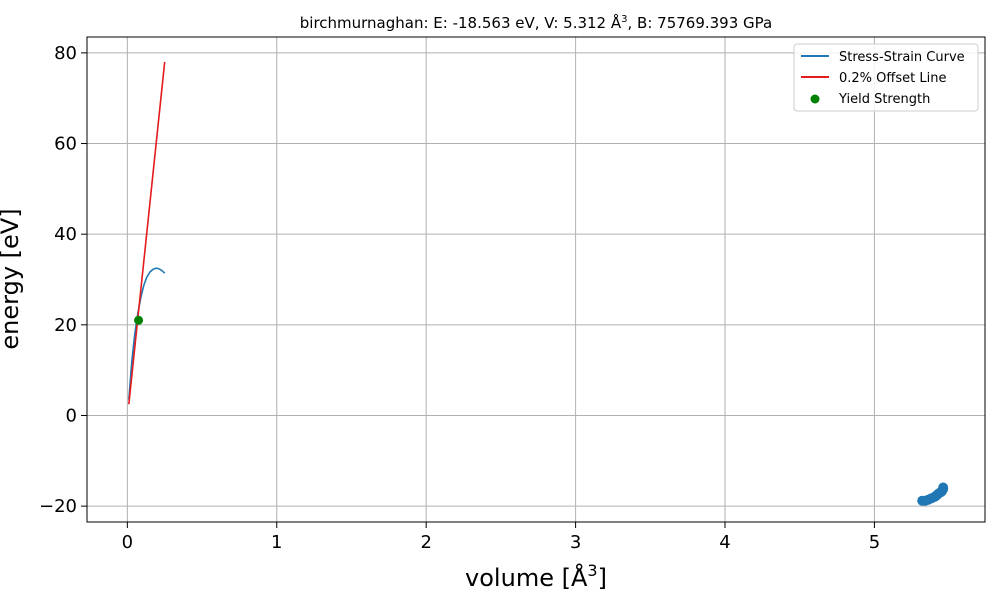 The image size is (1000, 600). I want to click on yield-strength-point, so click(139, 320).